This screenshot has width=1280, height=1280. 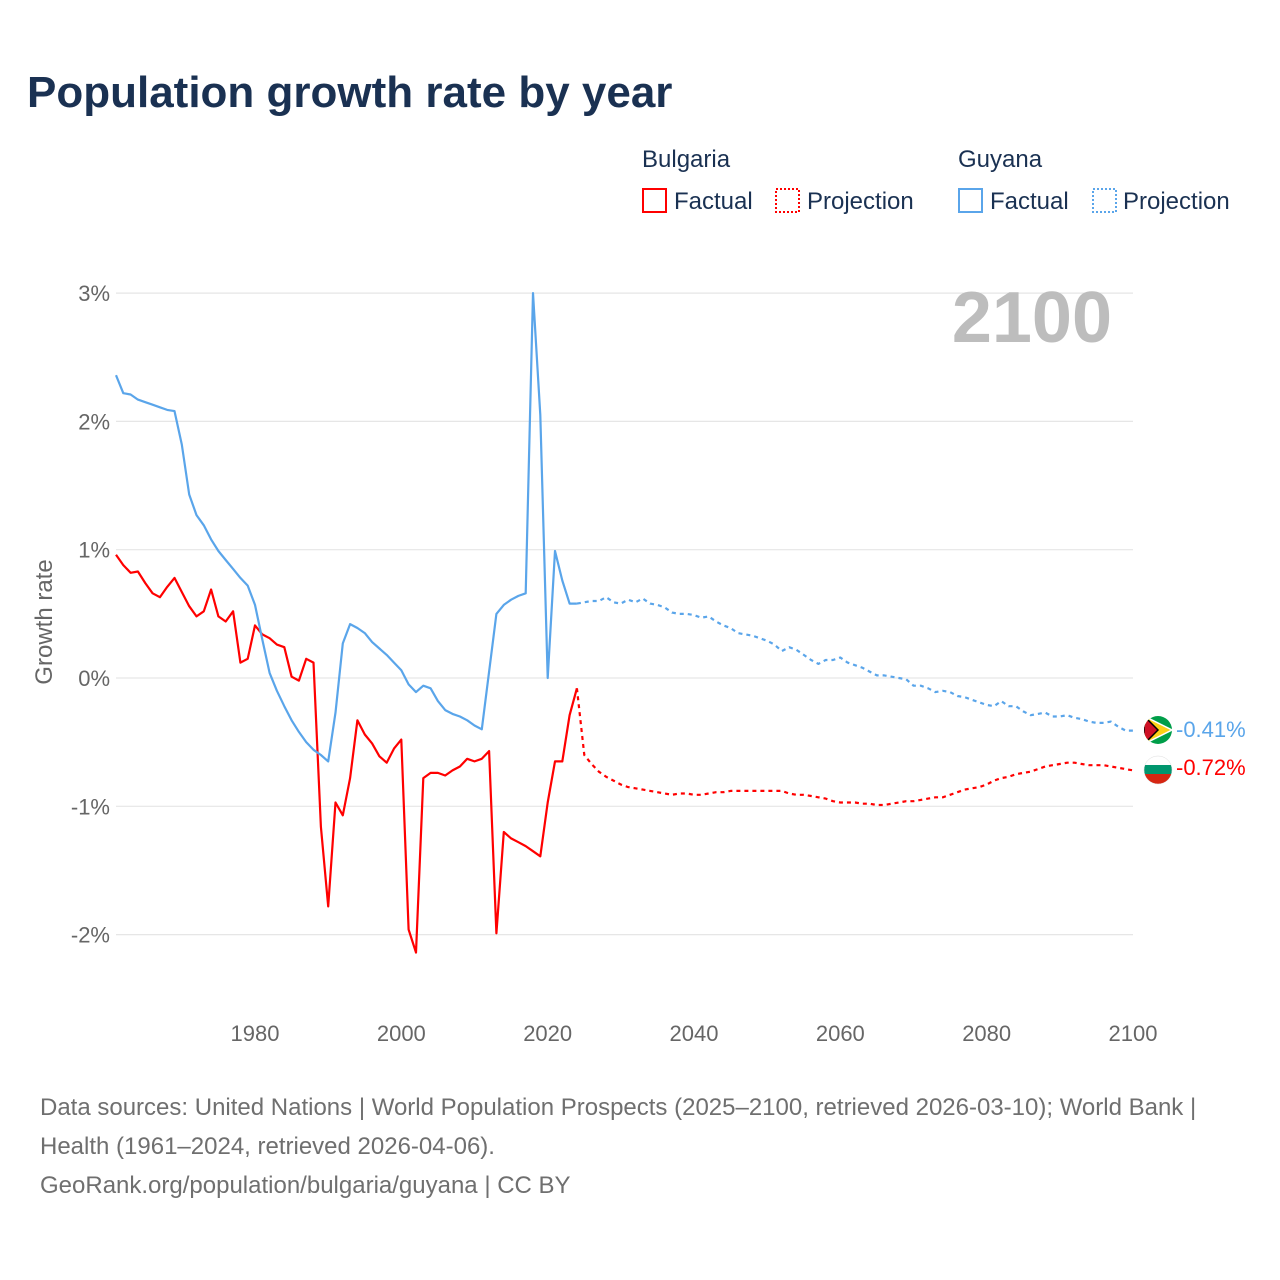 What do you see at coordinates (90, 935) in the screenshot?
I see `y-tick-label: -2%` at bounding box center [90, 935].